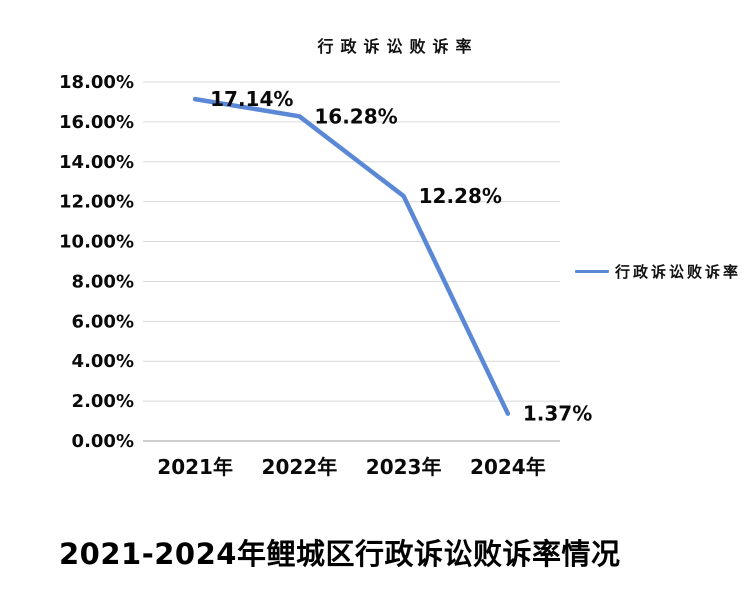 The width and height of the screenshot is (750, 599). What do you see at coordinates (404, 467) in the screenshot?
I see `x-axis-tick-label: 2023年` at bounding box center [404, 467].